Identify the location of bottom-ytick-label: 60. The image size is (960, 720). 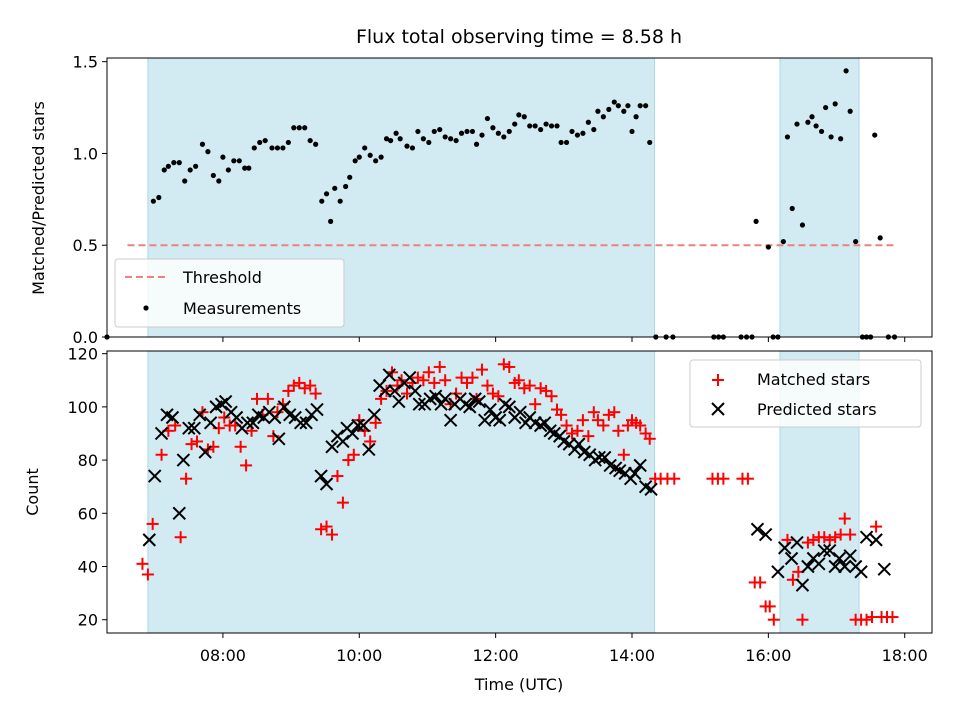
(88, 513).